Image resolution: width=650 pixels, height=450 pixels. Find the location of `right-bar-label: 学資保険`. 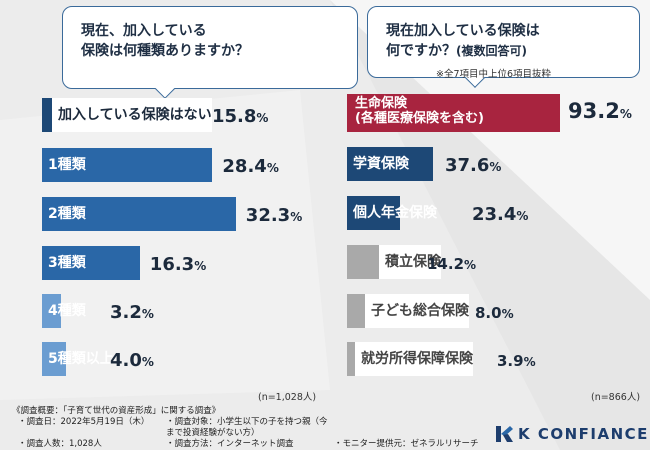

right-bar-label: 学資保険 is located at coordinates (381, 164).